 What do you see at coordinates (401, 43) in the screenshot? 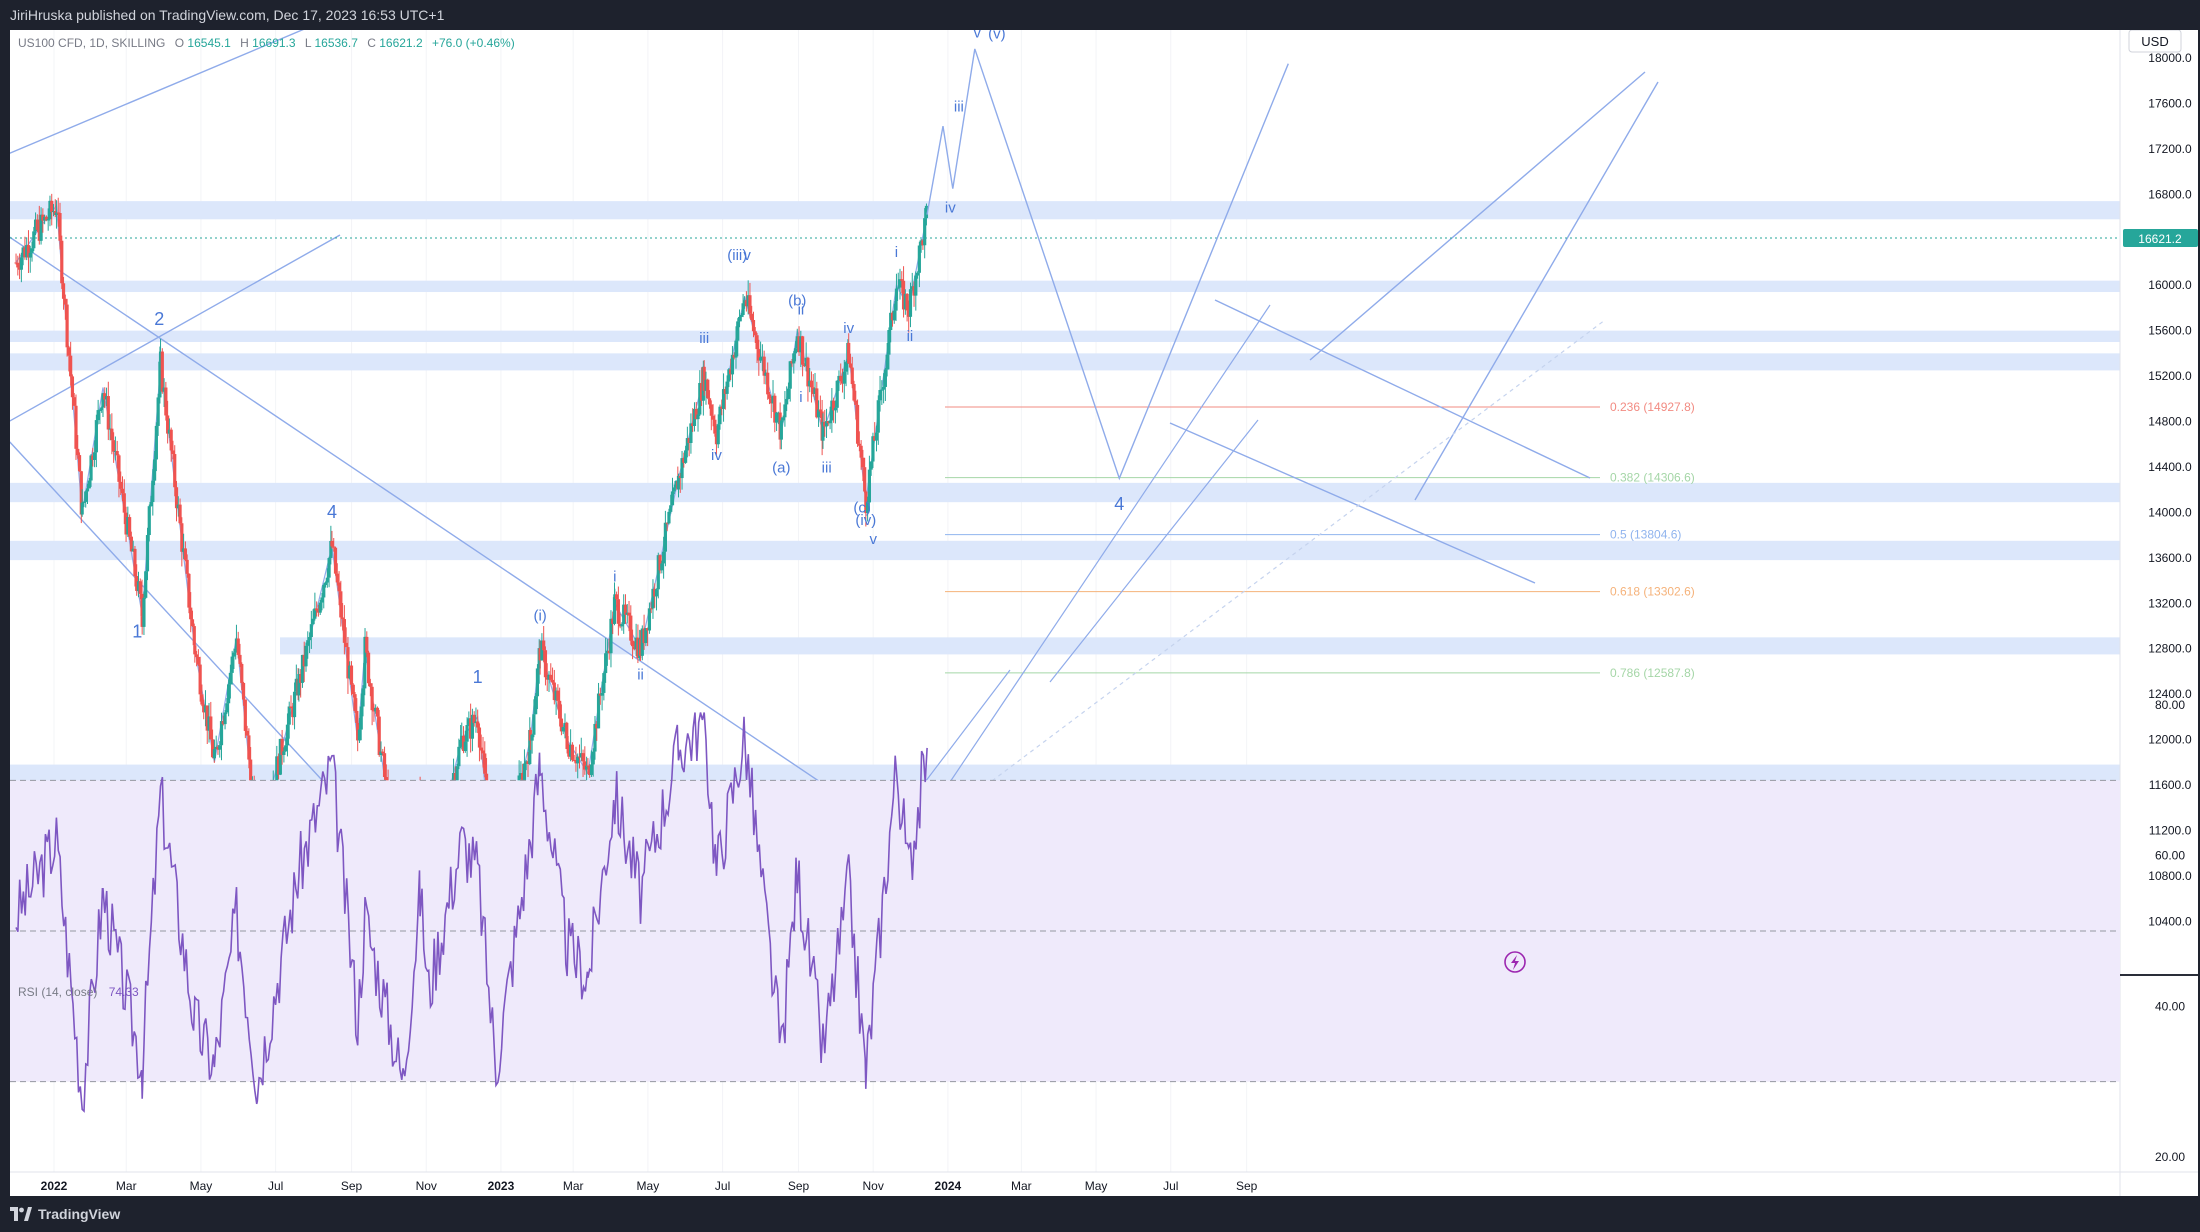
I see `legend-close: 16621.2` at bounding box center [401, 43].